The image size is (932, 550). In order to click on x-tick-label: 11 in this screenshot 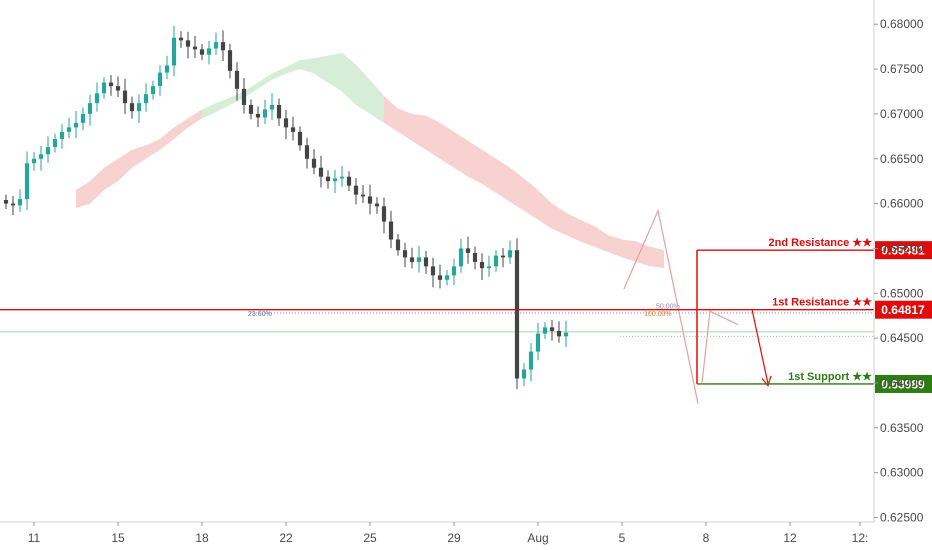, I will do `click(34, 538)`.